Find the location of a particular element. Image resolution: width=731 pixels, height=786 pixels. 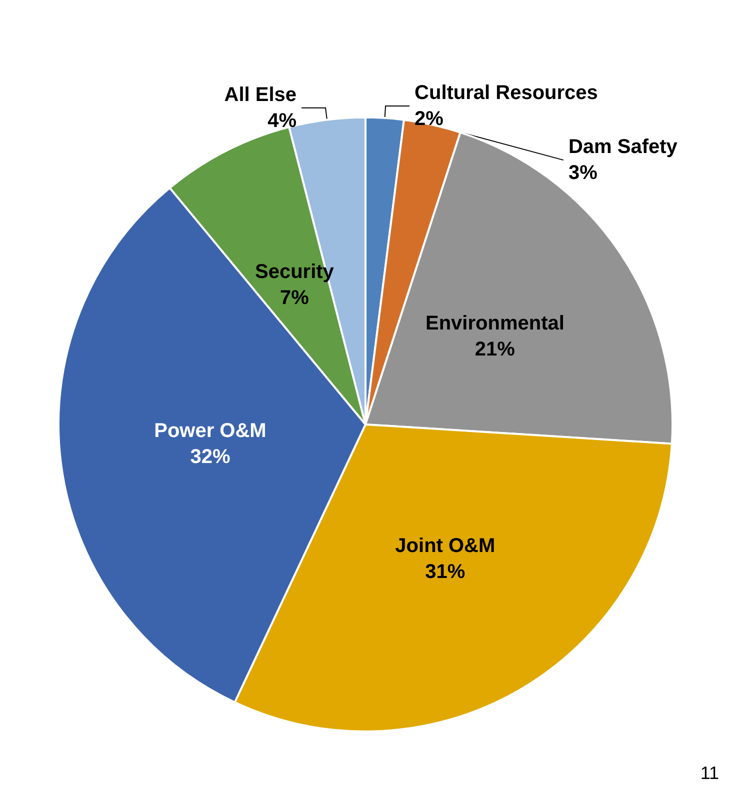

data-label: 32% is located at coordinates (210, 457).